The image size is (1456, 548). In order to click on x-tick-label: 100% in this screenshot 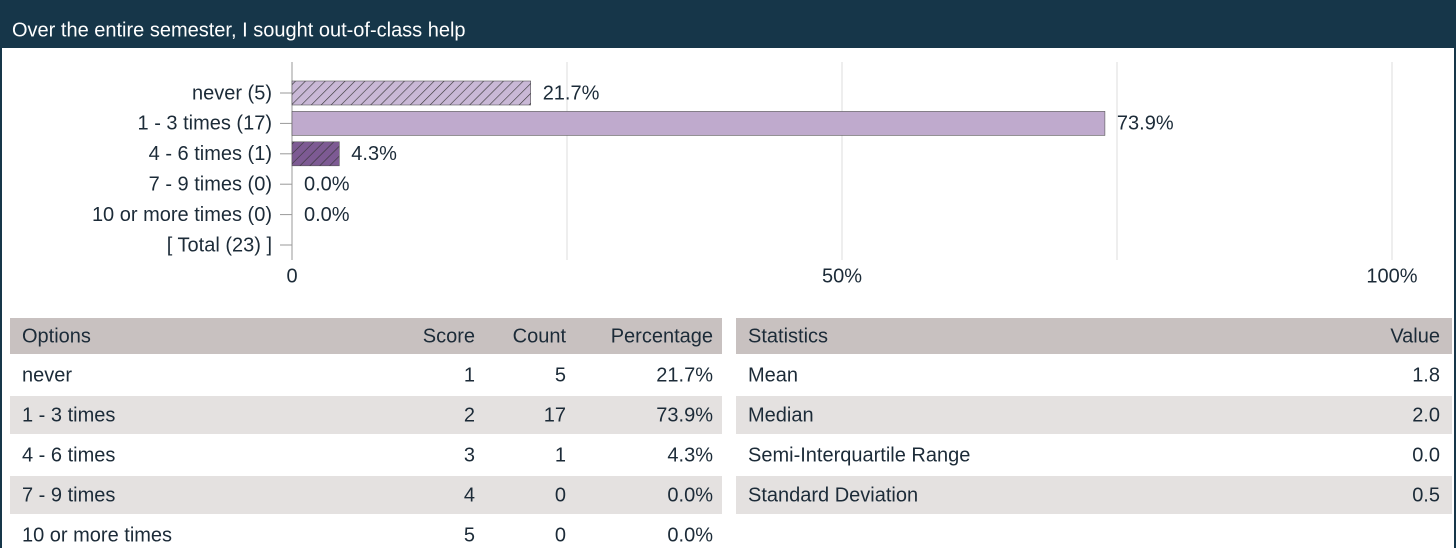, I will do `click(1391, 276)`.